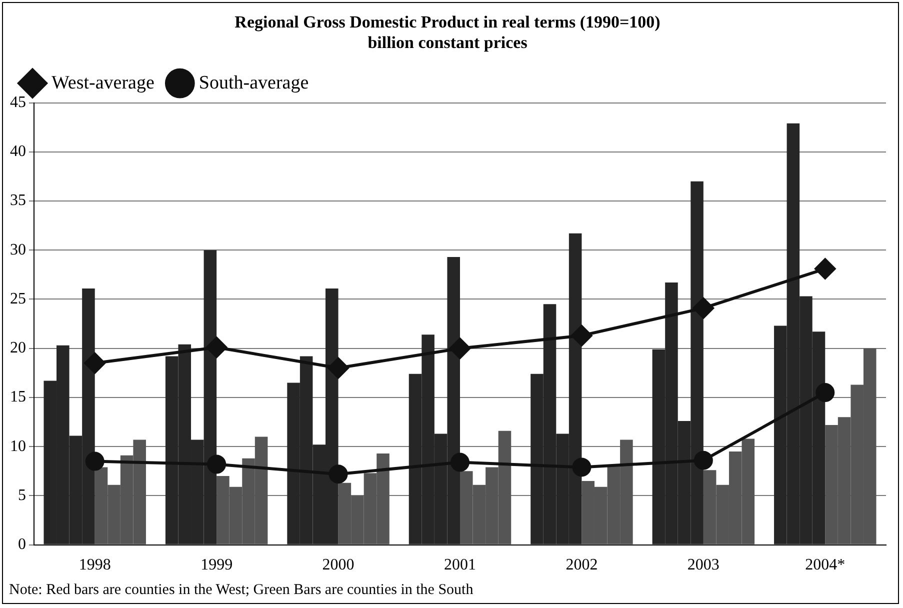 This screenshot has width=903, height=608. Describe the element at coordinates (22, 545) in the screenshot. I see `y-tick-label: 0` at that location.